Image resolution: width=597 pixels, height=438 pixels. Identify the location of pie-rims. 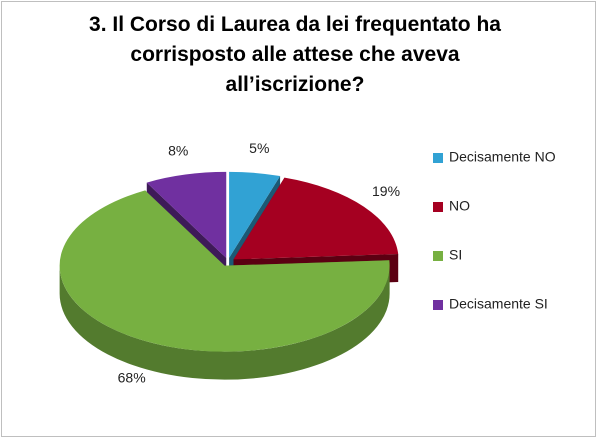
(224, 322).